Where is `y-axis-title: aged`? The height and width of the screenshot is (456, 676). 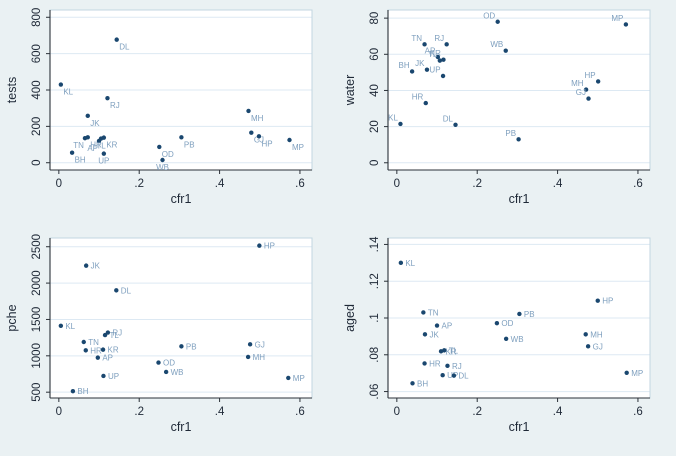
y-axis-title: aged is located at coordinates (350, 318).